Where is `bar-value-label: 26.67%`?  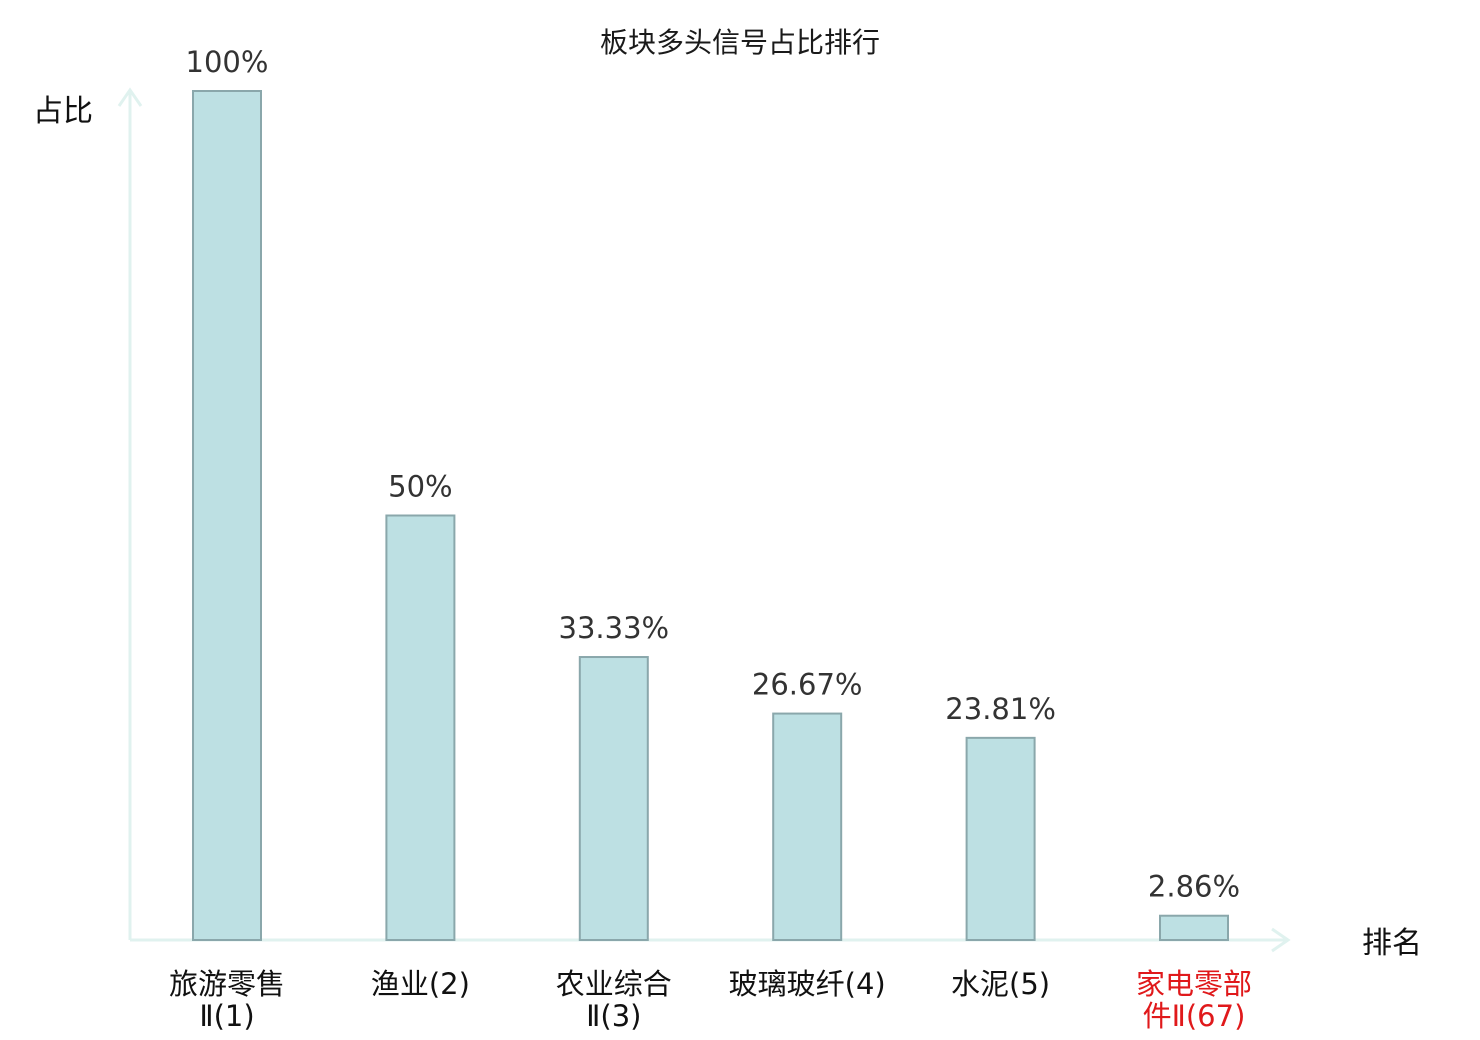 bar-value-label: 26.67% is located at coordinates (807, 685).